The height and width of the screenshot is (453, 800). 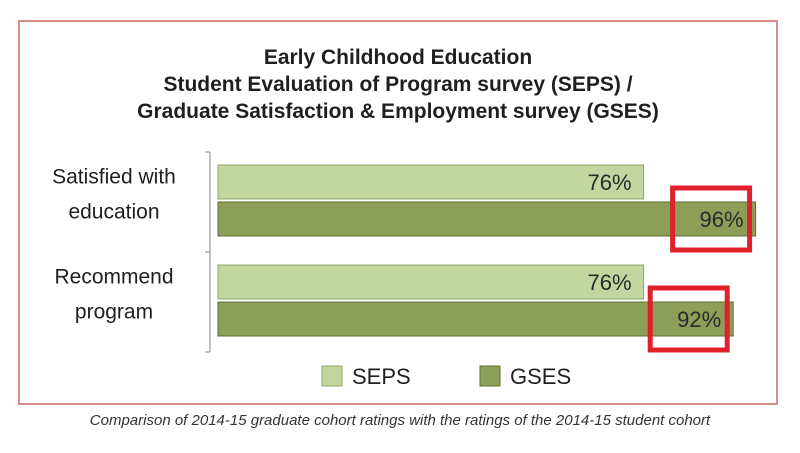 What do you see at coordinates (113, 212) in the screenshot?
I see `category-label-0-1: education` at bounding box center [113, 212].